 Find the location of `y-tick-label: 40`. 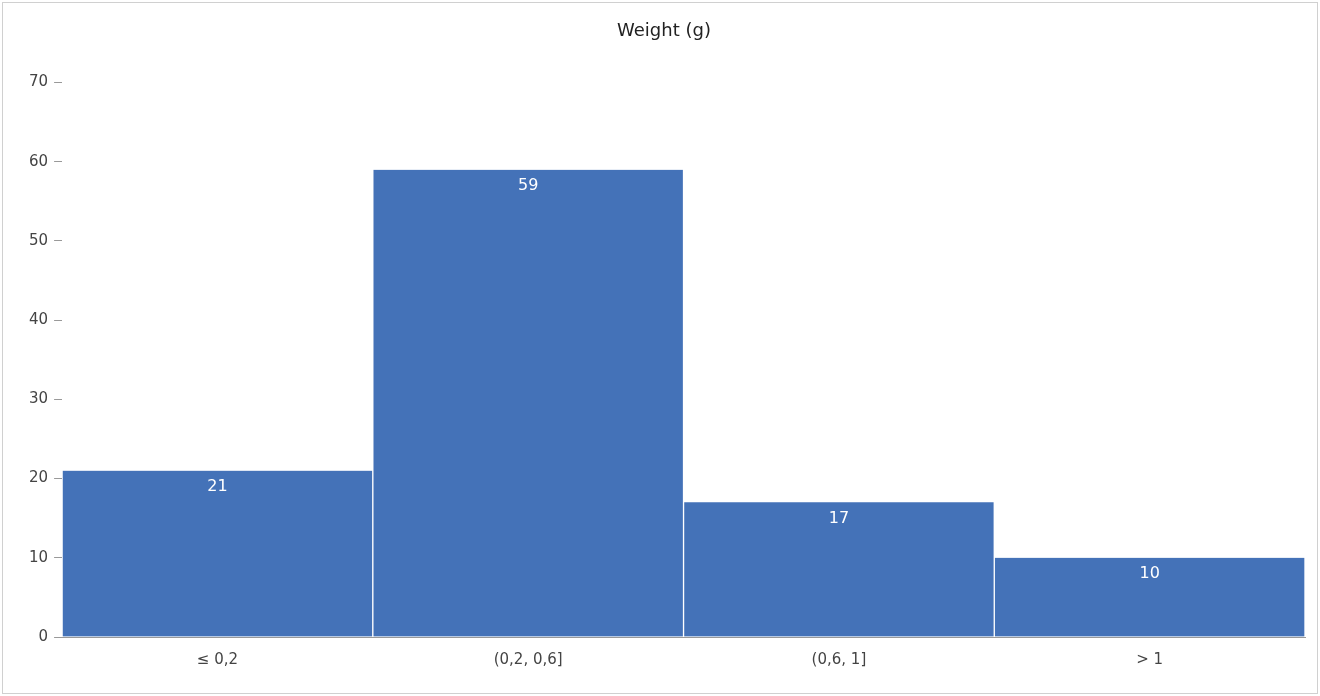

y-tick-label: 40 is located at coordinates (38, 319).